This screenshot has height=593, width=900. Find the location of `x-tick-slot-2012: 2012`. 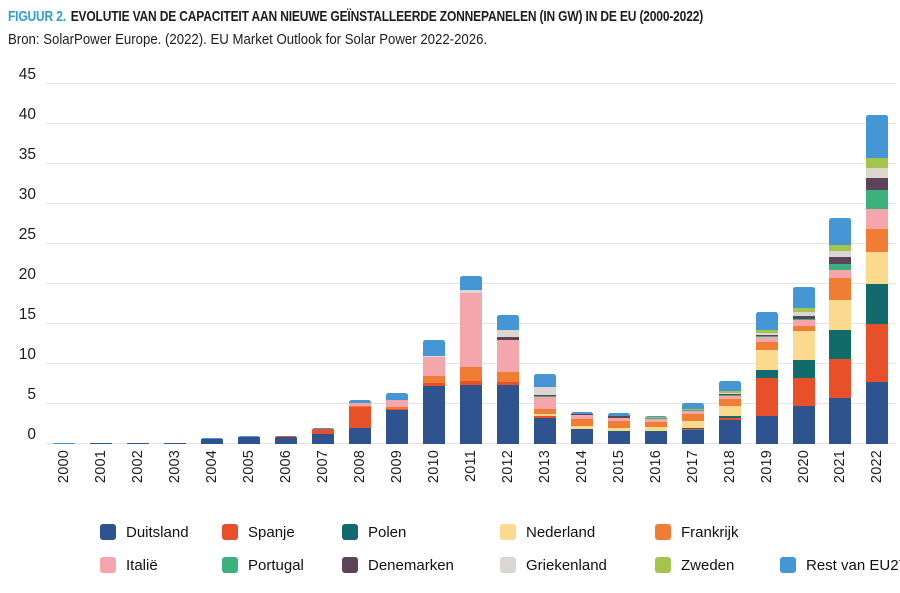

x-tick-slot-2012: 2012 is located at coordinates (507, 473).